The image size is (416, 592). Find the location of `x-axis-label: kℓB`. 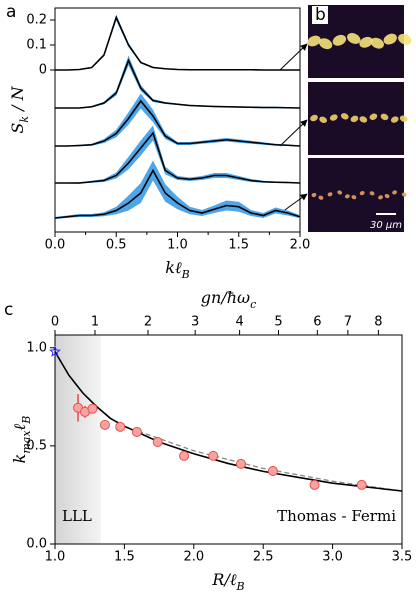

x-axis-label: kℓB is located at coordinates (177, 269).